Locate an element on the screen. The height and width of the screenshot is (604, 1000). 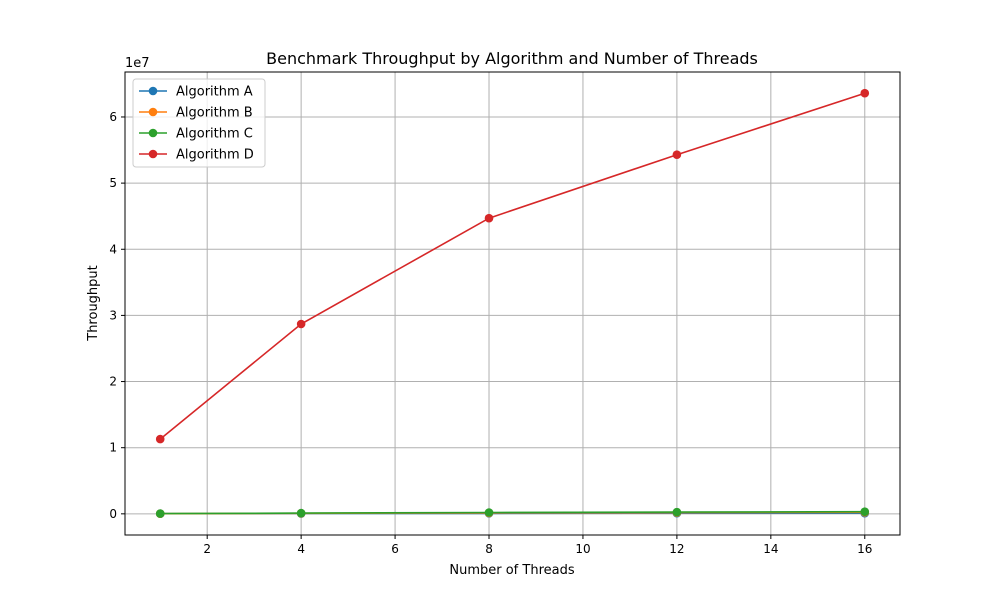
y-tick-label: 0 is located at coordinates (113, 514).